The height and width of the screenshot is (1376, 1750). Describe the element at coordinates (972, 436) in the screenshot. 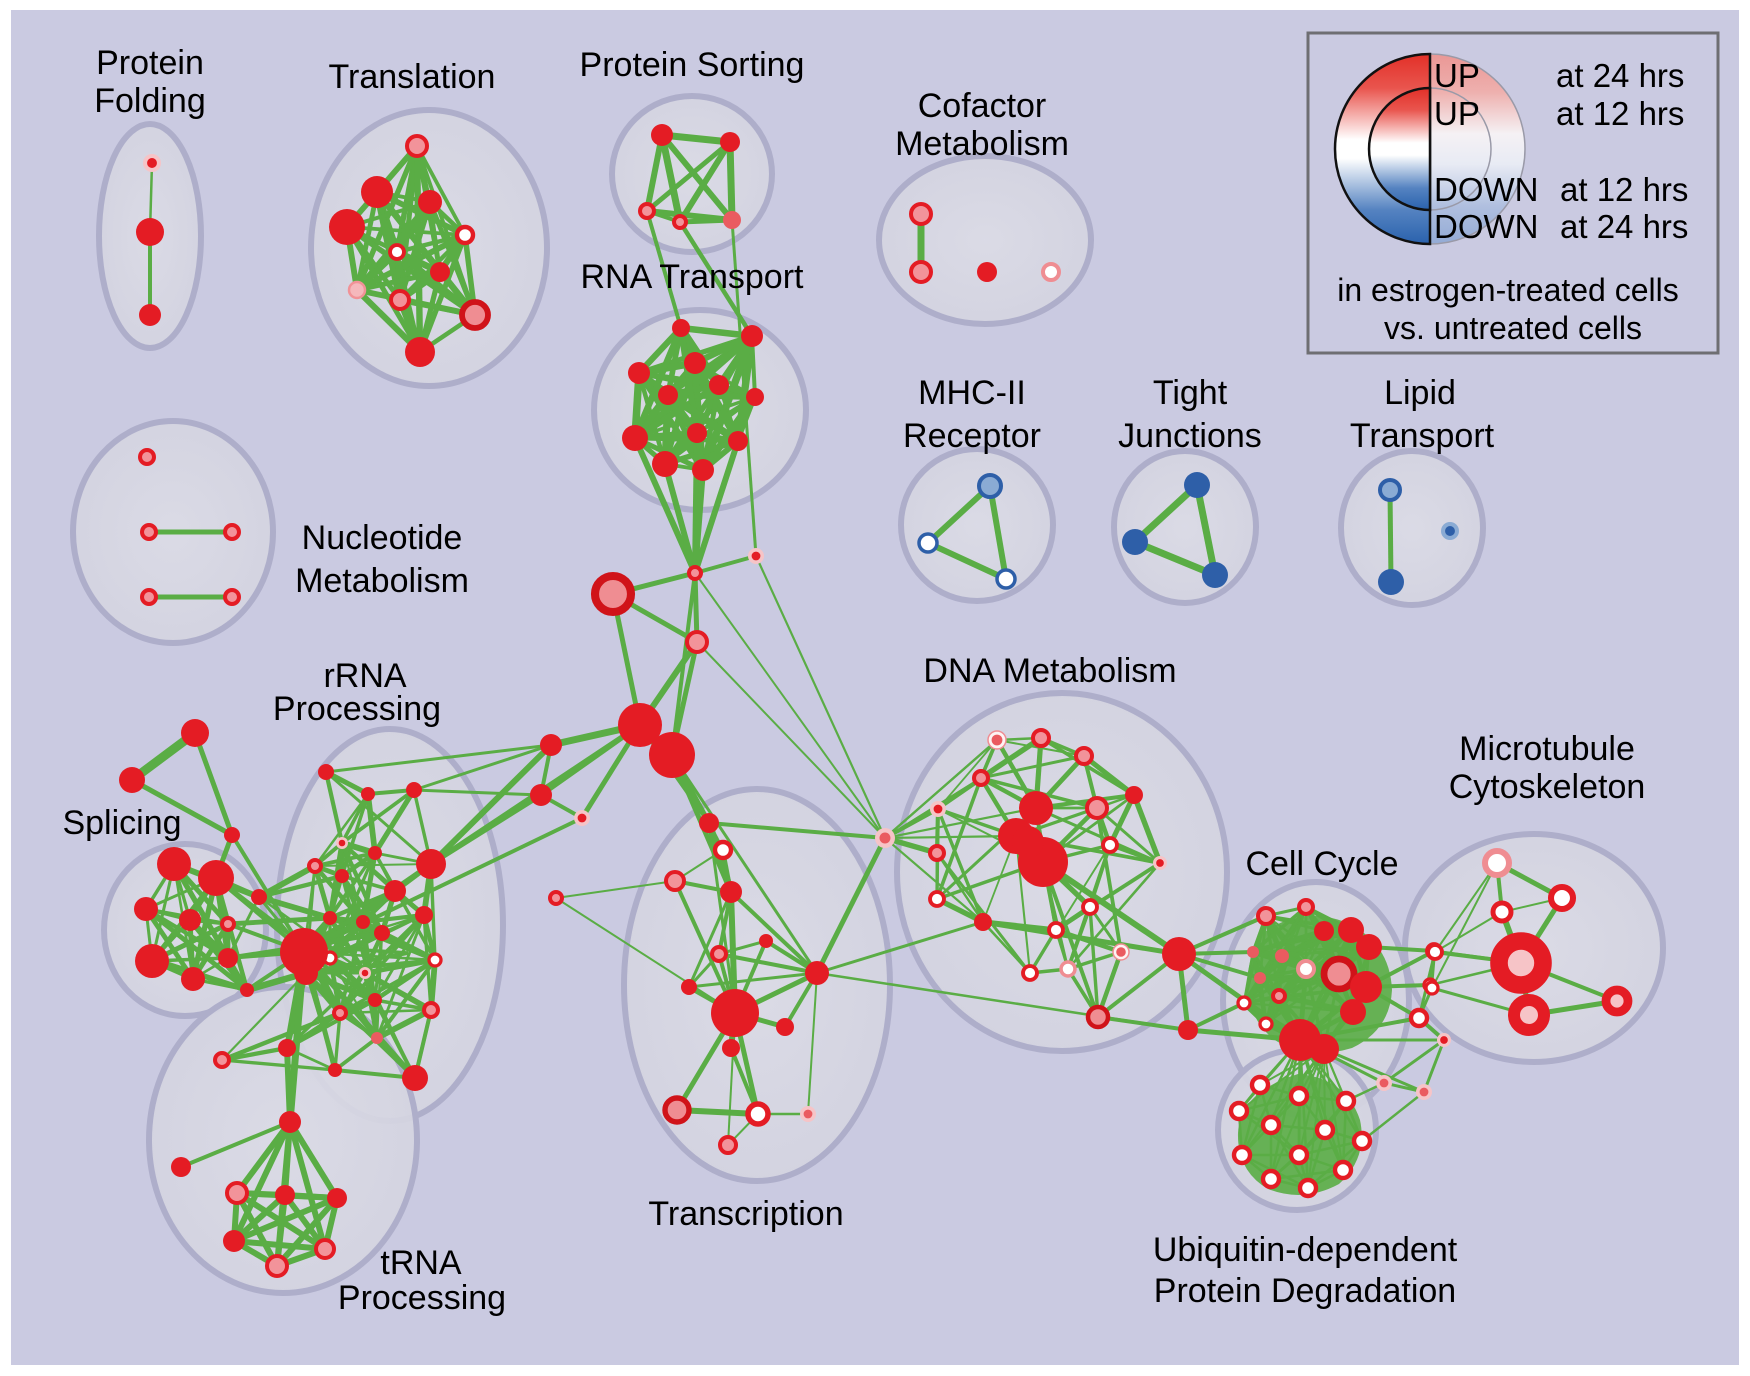

I see `svg-text: Receptor` at that location.